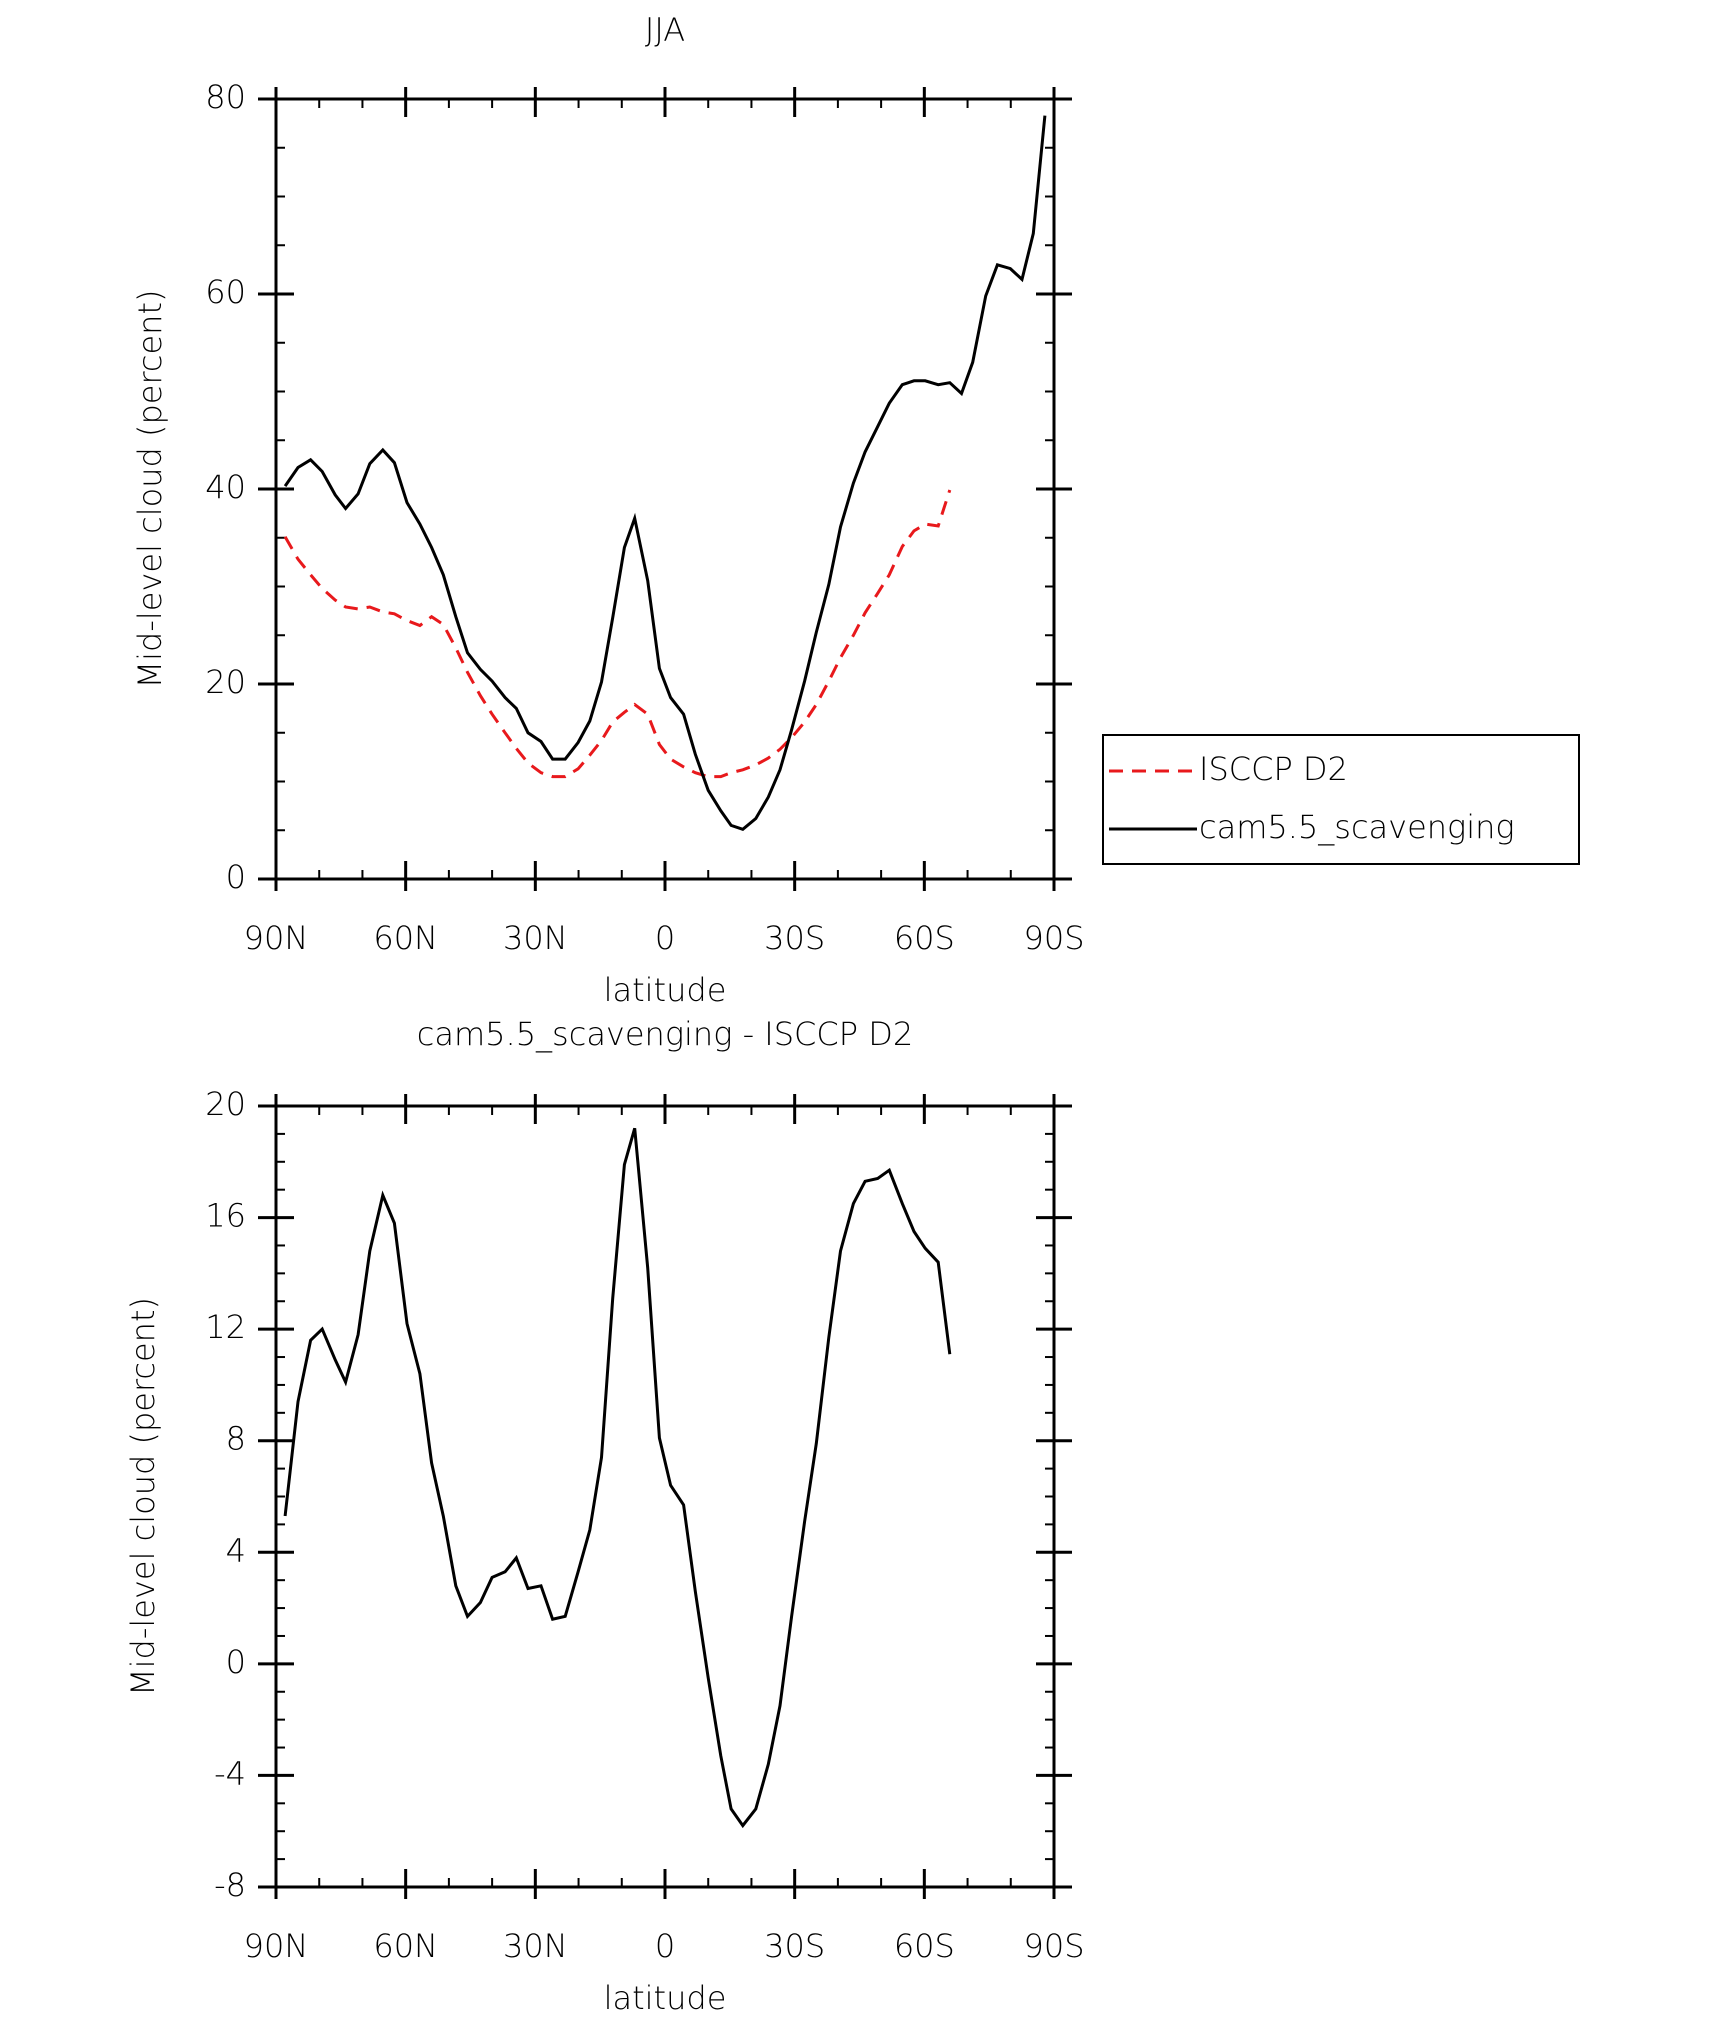 This screenshot has width=1710, height=2021. I want to click on y-tick-label: 12, so click(225, 1327).